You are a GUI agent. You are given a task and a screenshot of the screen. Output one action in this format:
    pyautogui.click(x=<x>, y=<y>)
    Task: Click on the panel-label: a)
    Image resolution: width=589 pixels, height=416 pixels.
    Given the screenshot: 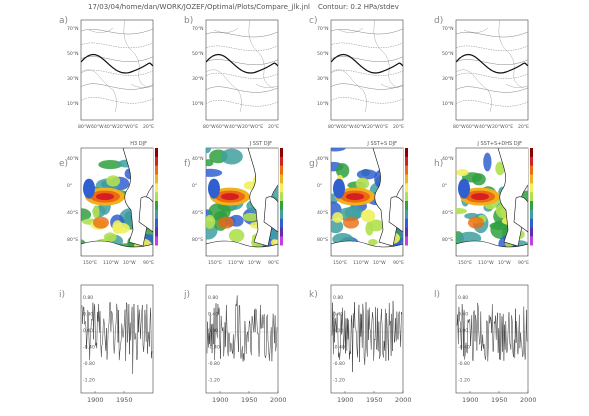 What is the action you would take?
    pyautogui.click(x=63, y=21)
    